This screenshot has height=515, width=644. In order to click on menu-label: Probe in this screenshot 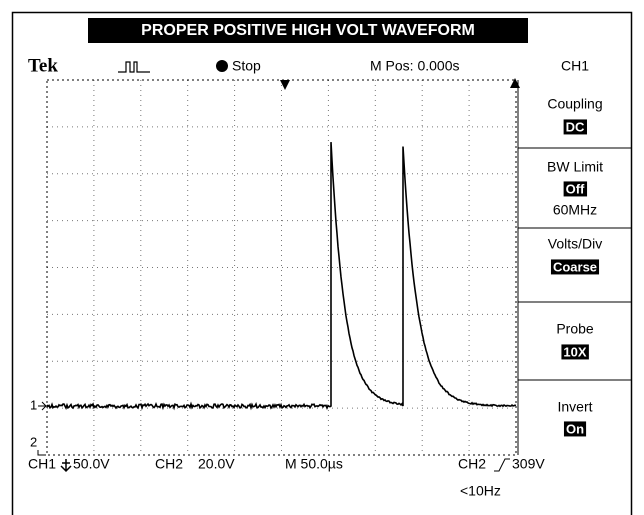, I will do `click(575, 329)`.